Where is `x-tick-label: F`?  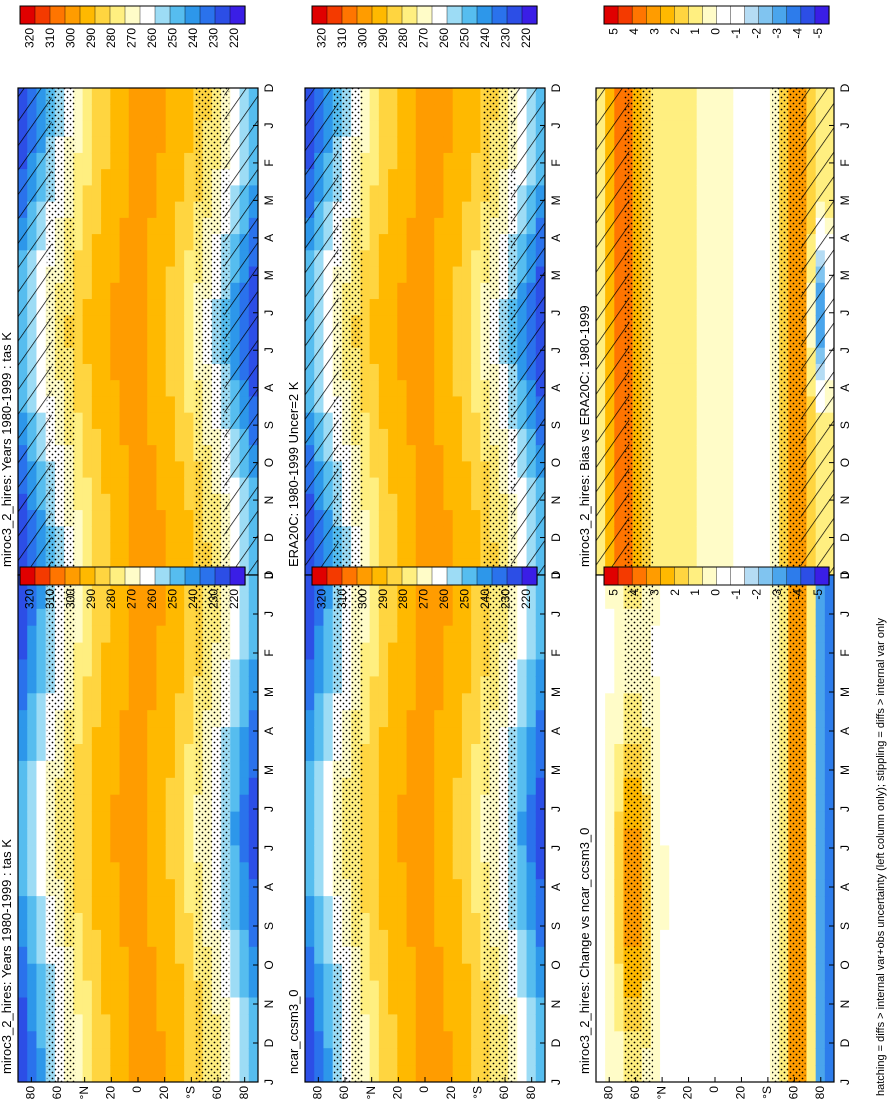 x-tick-label: F is located at coordinates (845, 162).